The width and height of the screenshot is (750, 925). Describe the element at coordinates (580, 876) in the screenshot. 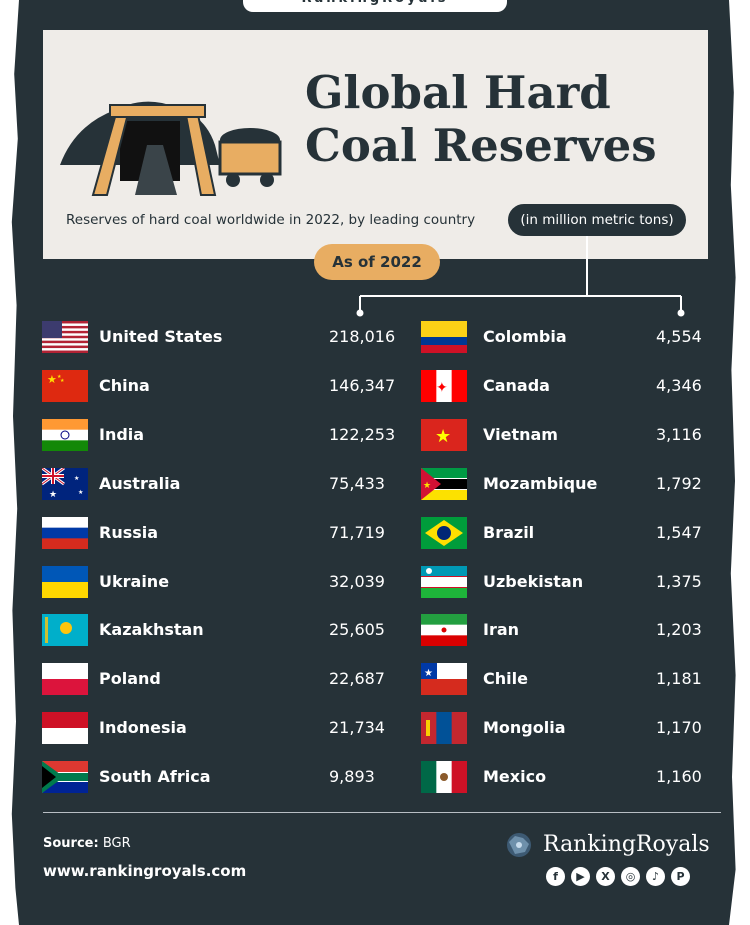

I see `youtube-icon: ▶` at that location.